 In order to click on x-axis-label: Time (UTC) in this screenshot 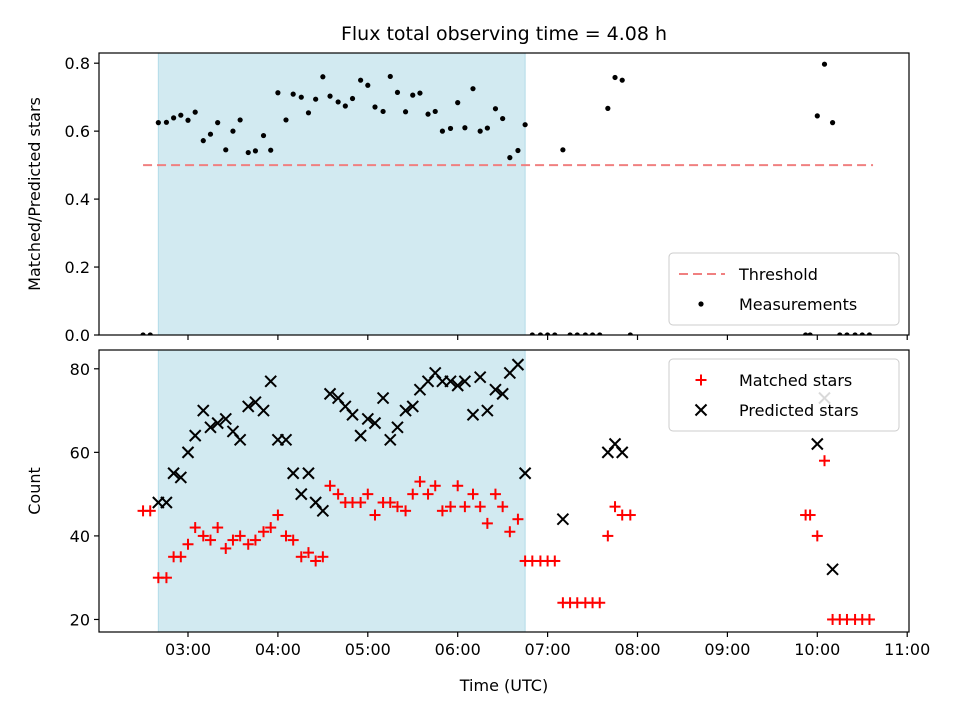, I will do `click(503, 685)`.